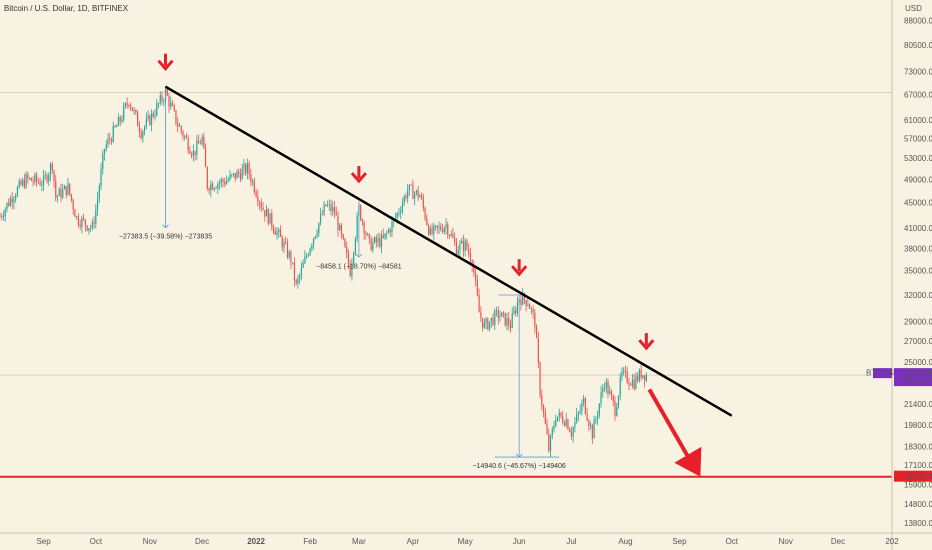 The width and height of the screenshot is (932, 550). Describe the element at coordinates (918, 465) in the screenshot. I see `y-tick-label: 17100.0` at that location.